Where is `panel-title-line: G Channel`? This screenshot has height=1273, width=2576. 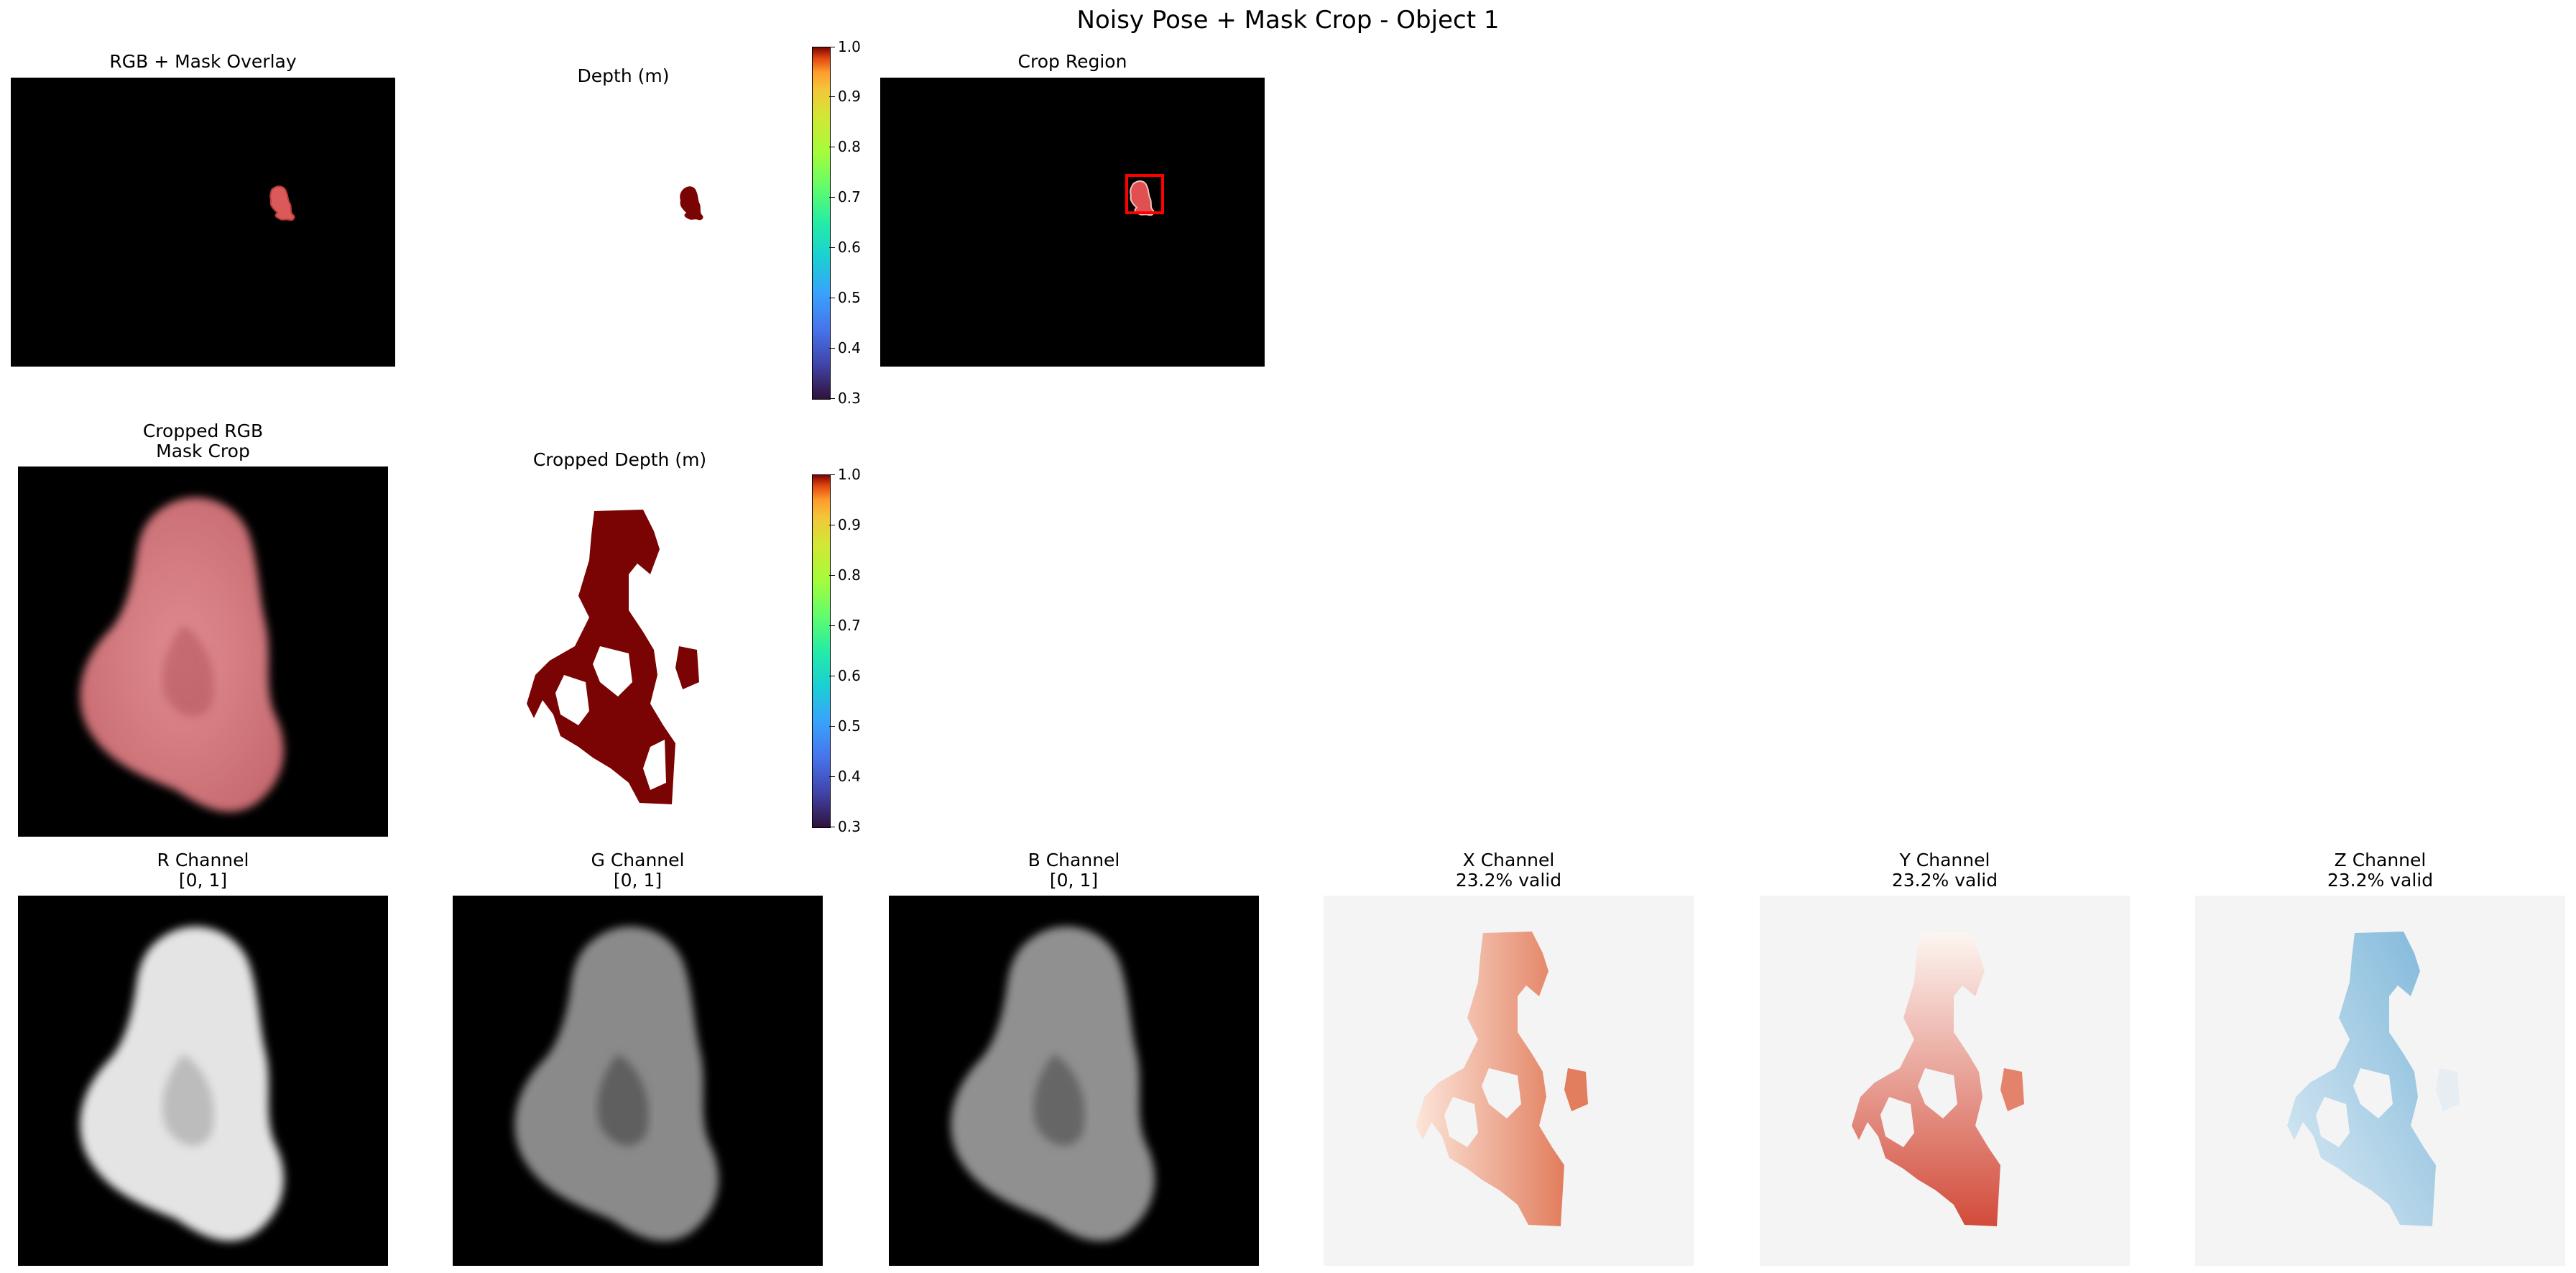
panel-title-line: G Channel is located at coordinates (638, 860).